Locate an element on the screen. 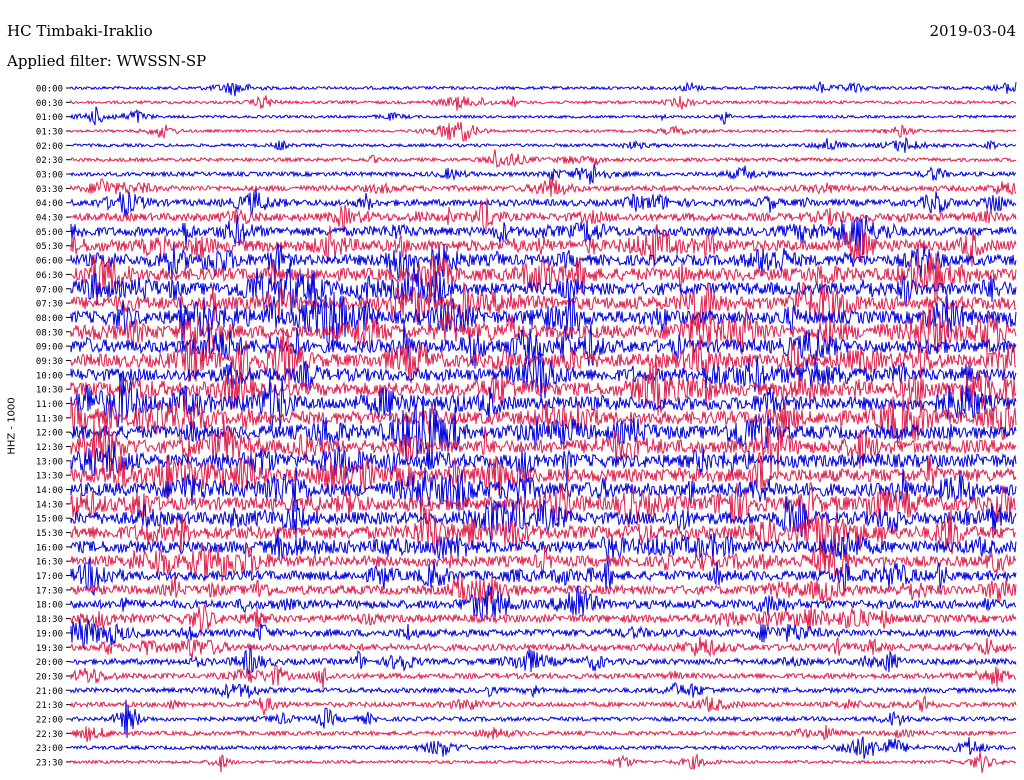  time-tick-label: 05:00 is located at coordinates (49, 233).